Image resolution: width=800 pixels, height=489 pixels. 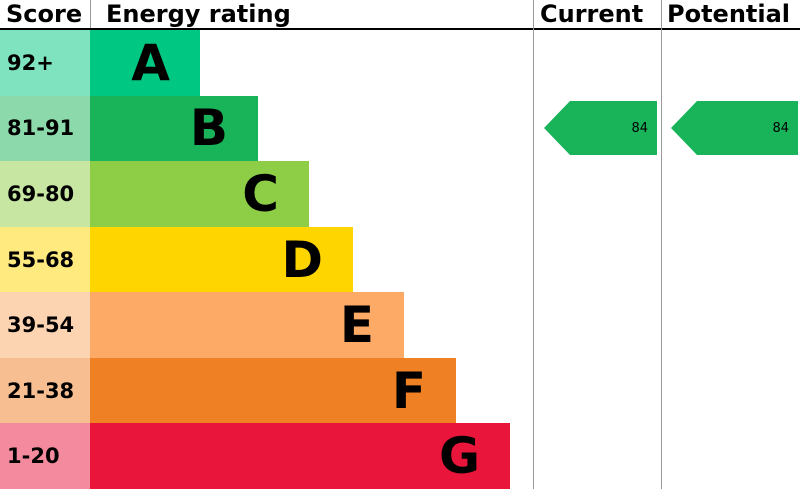 What do you see at coordinates (174, 128) in the screenshot?
I see `rating-bar: B` at bounding box center [174, 128].